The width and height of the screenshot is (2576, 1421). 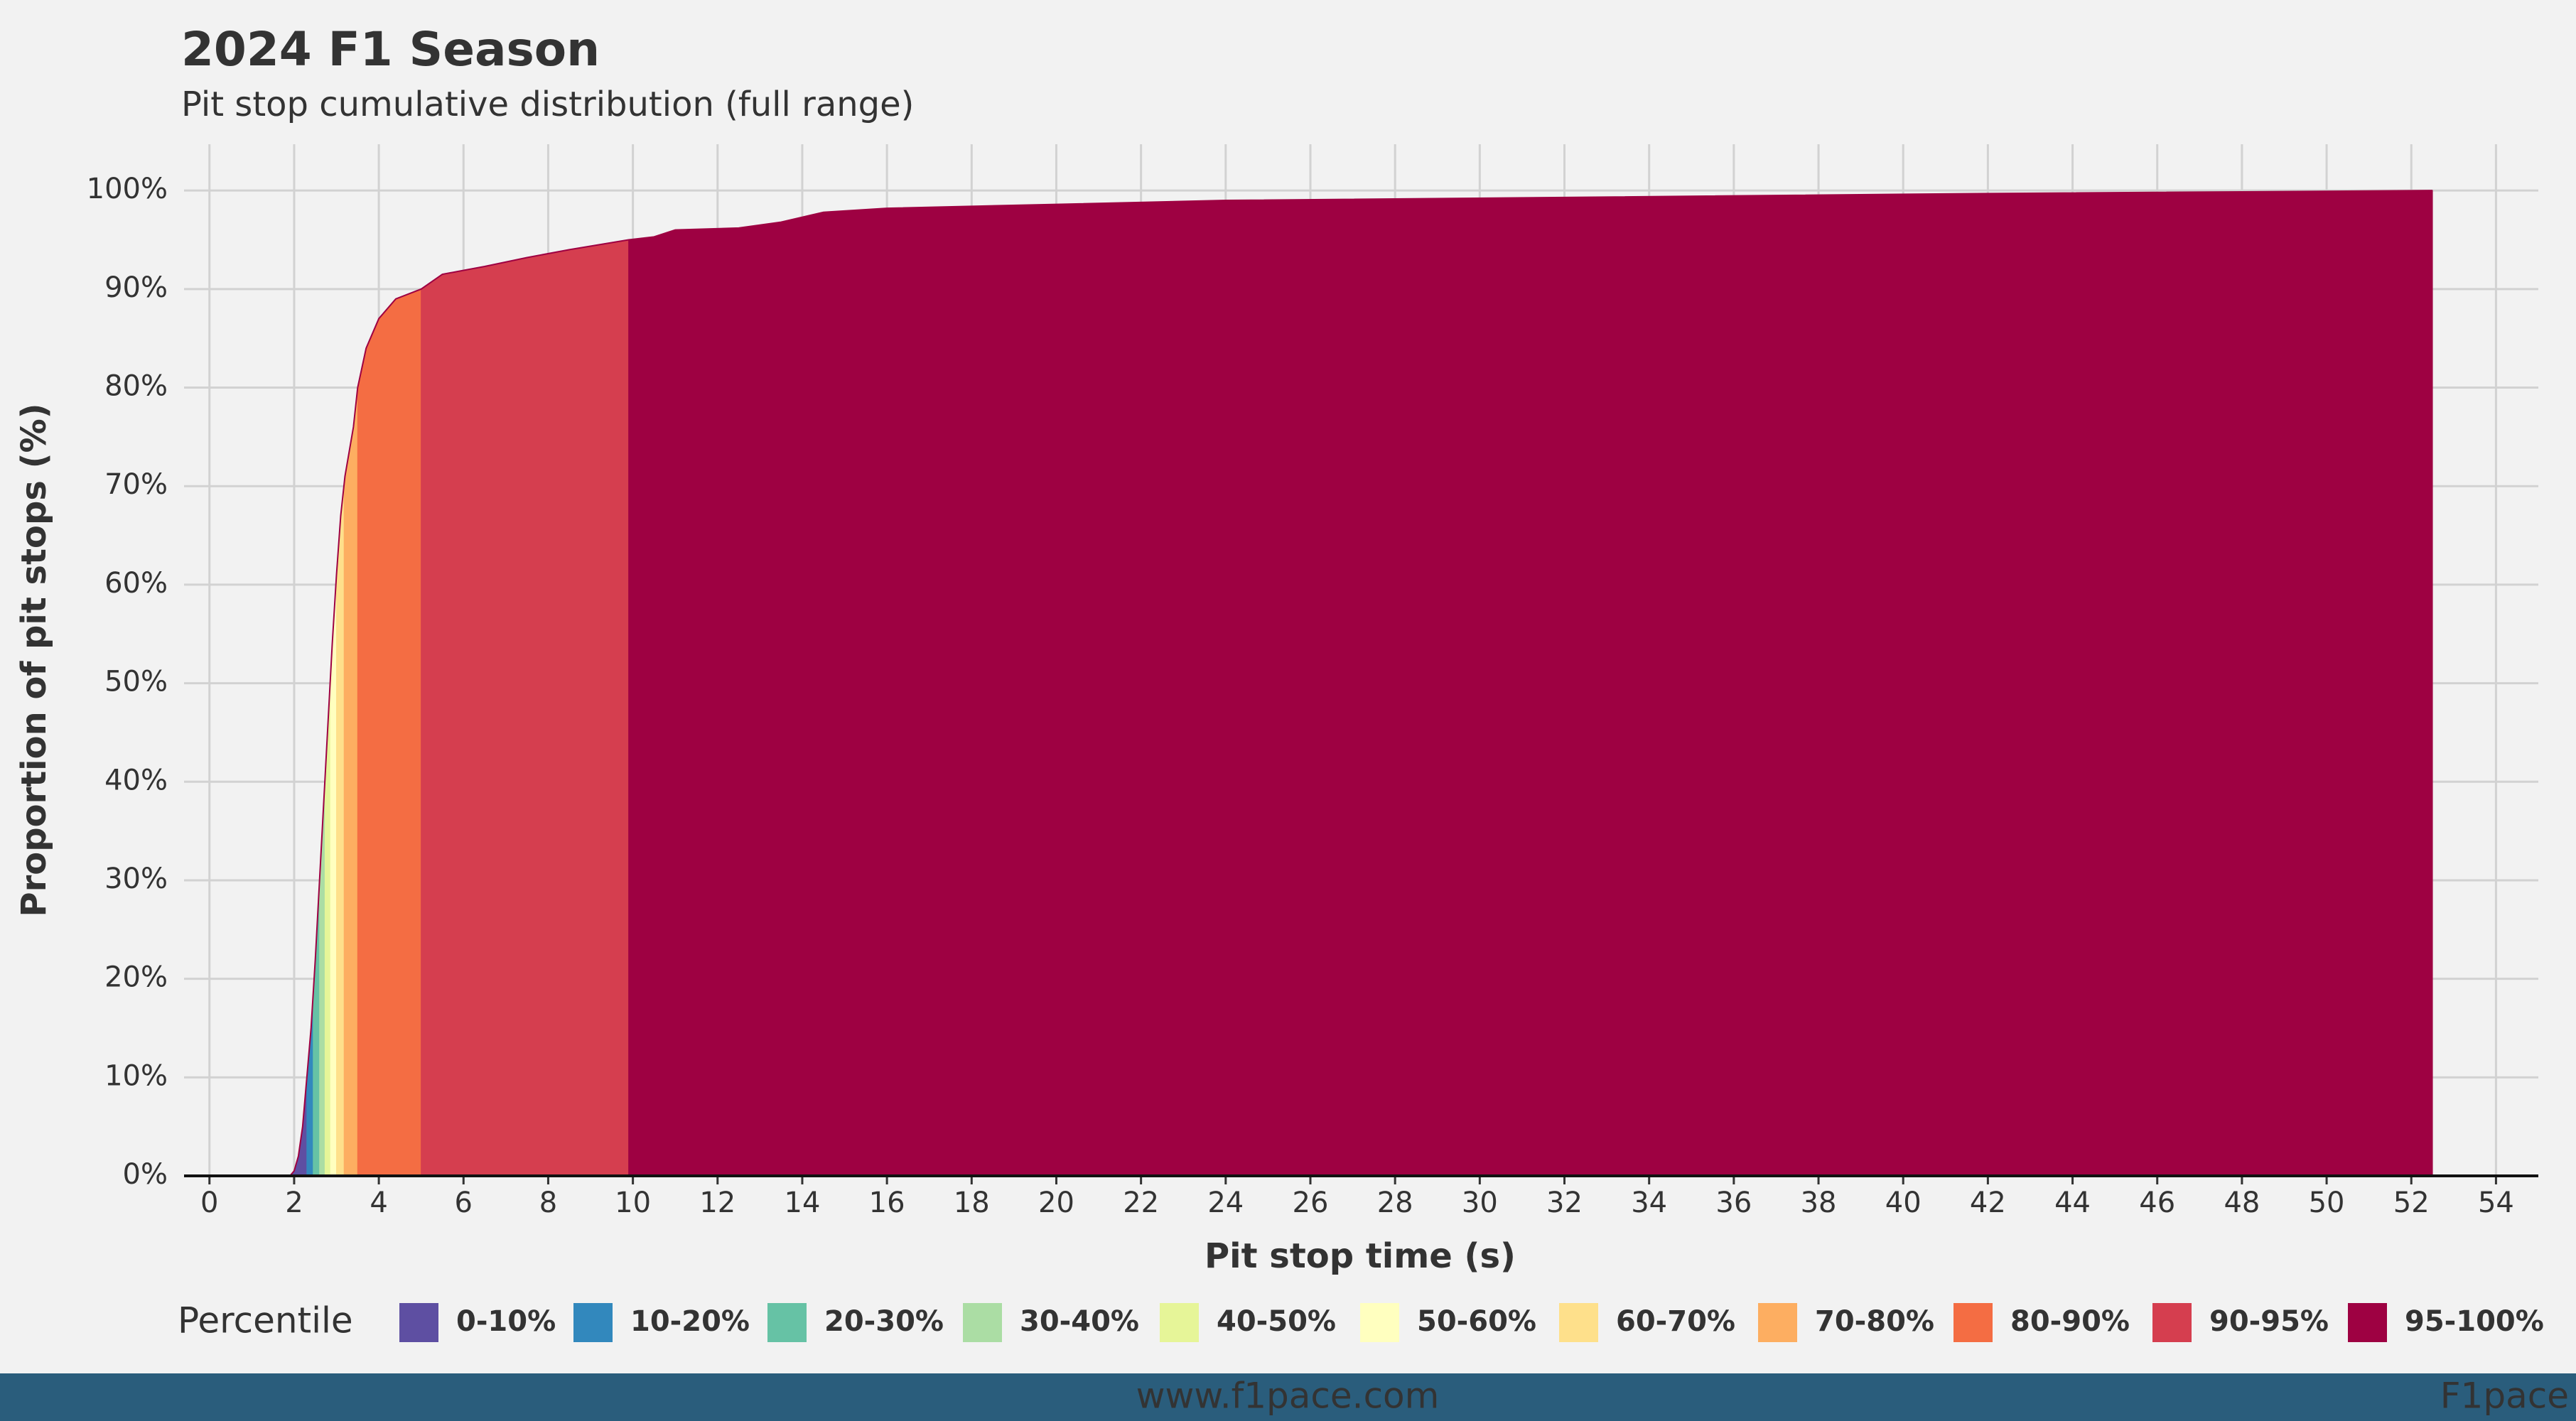 I want to click on y-tick-label: 50%, so click(x=136, y=682).